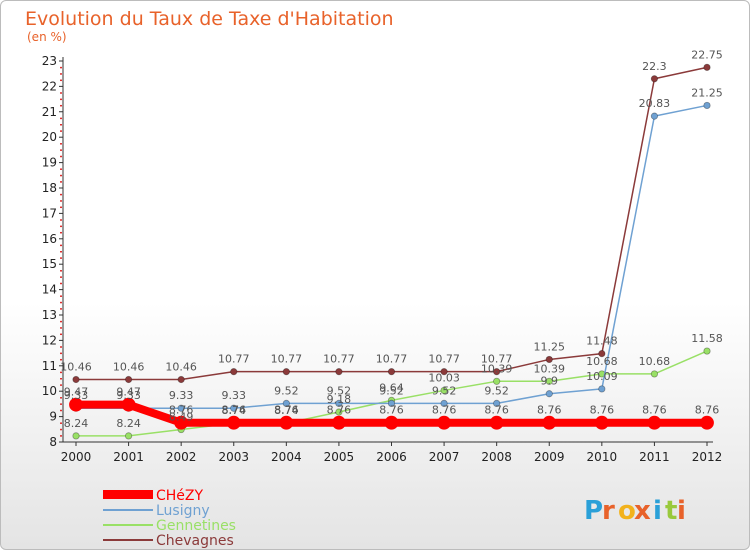 The width and height of the screenshot is (750, 550). Describe the element at coordinates (602, 376) in the screenshot. I see `data-label: 10.09` at that location.